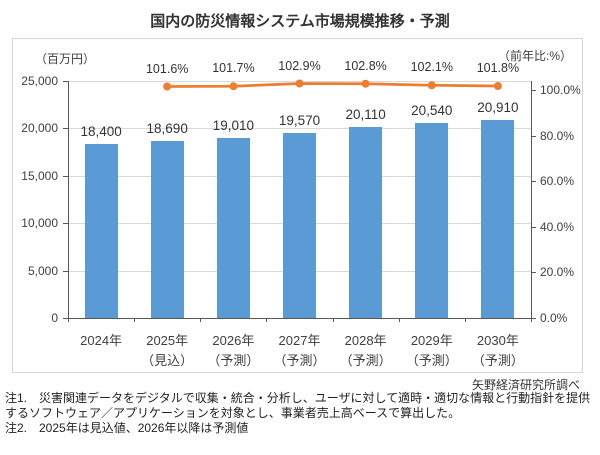 The height and width of the screenshot is (455, 600). I want to click on bar-value-label: 20,540, so click(432, 111).